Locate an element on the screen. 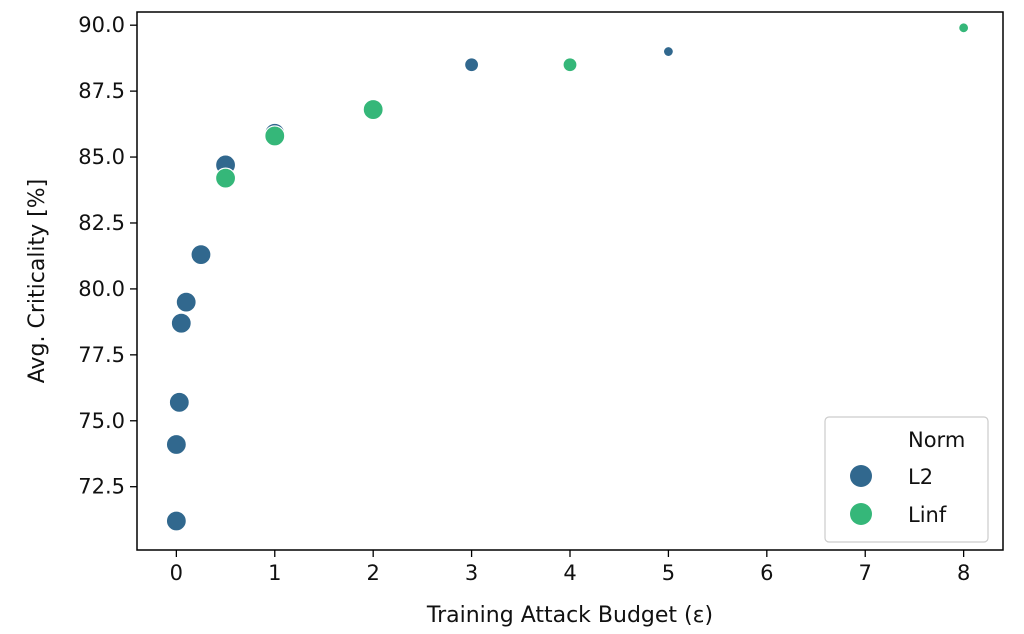 The width and height of the screenshot is (1024, 634). legend-title: Norm is located at coordinates (936, 440).